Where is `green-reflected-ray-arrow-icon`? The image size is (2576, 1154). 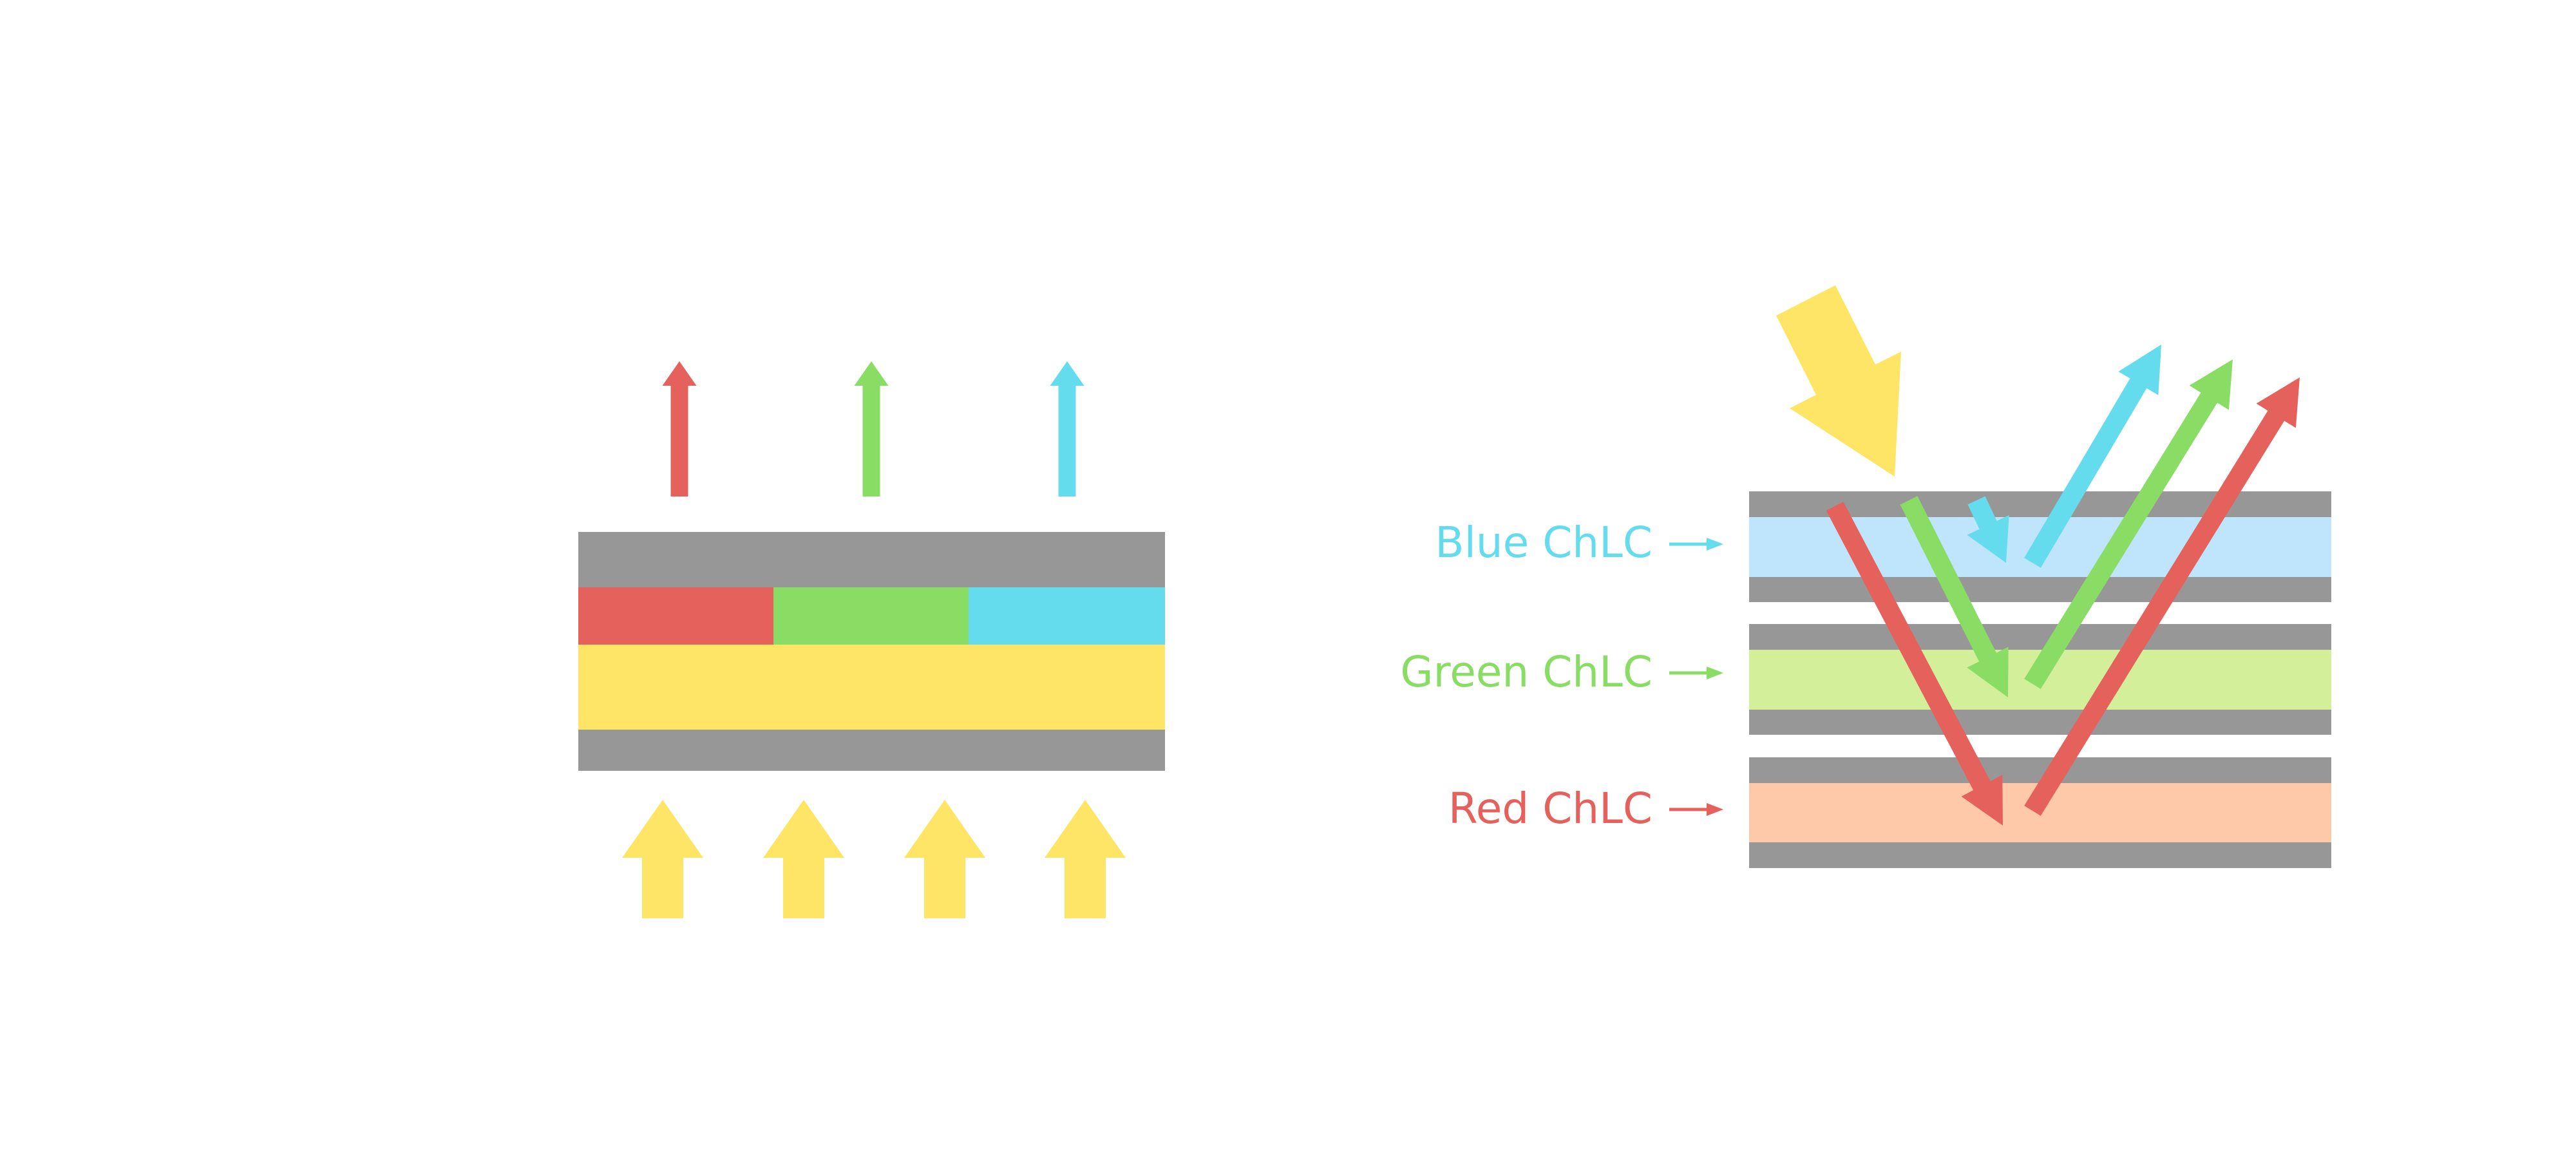
green-reflected-ray-arrow-icon is located at coordinates (2128, 524).